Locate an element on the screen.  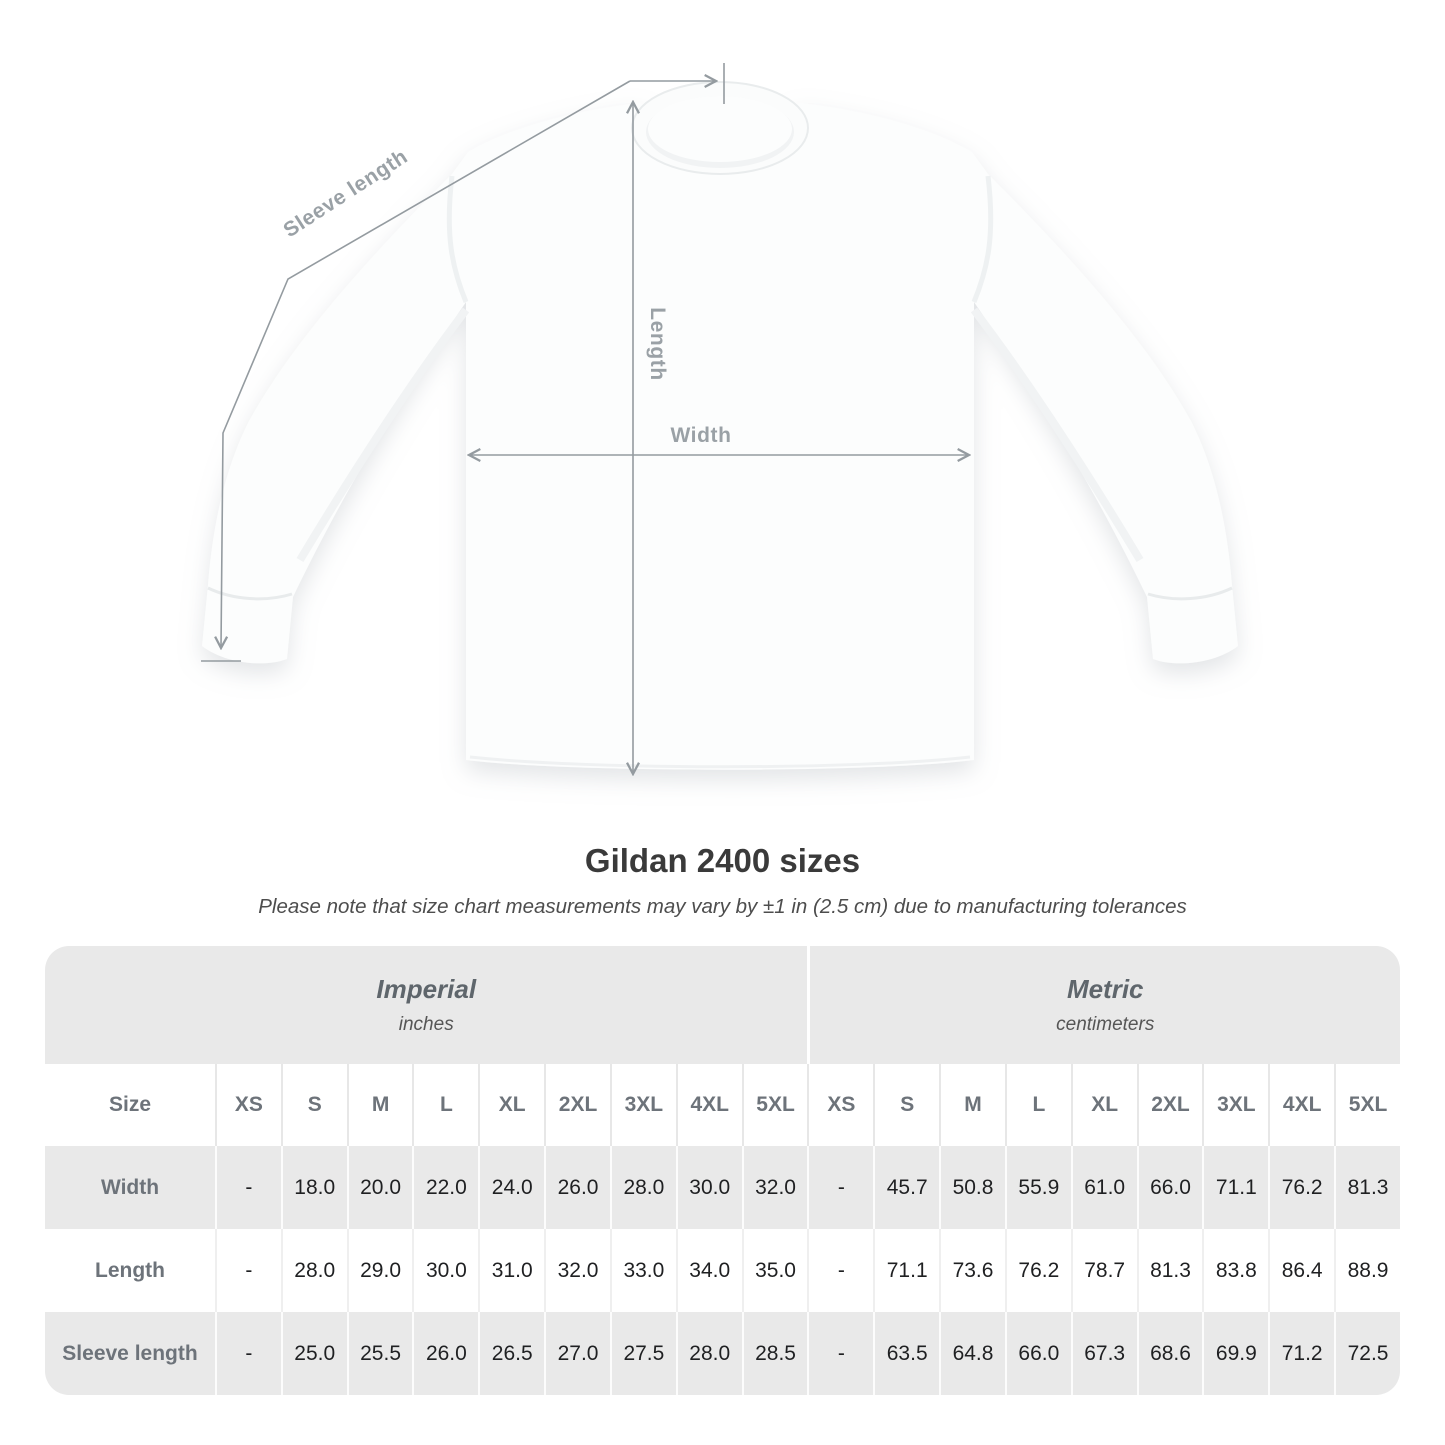
length-metric-value: 78.7 is located at coordinates (1103, 1270).